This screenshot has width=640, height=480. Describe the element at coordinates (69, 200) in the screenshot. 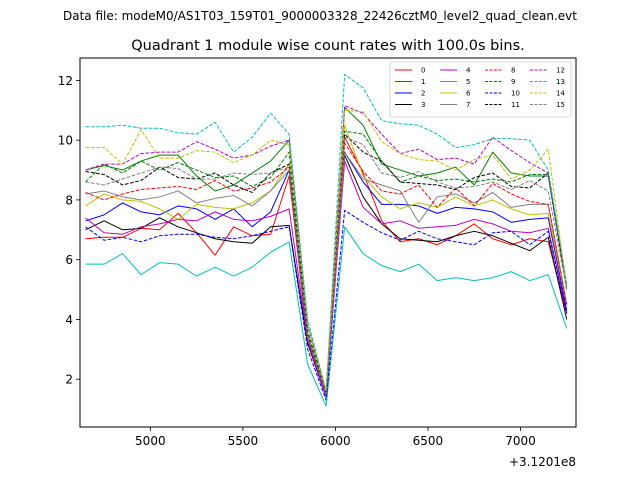

I see `y-tick-label: 8` at that location.